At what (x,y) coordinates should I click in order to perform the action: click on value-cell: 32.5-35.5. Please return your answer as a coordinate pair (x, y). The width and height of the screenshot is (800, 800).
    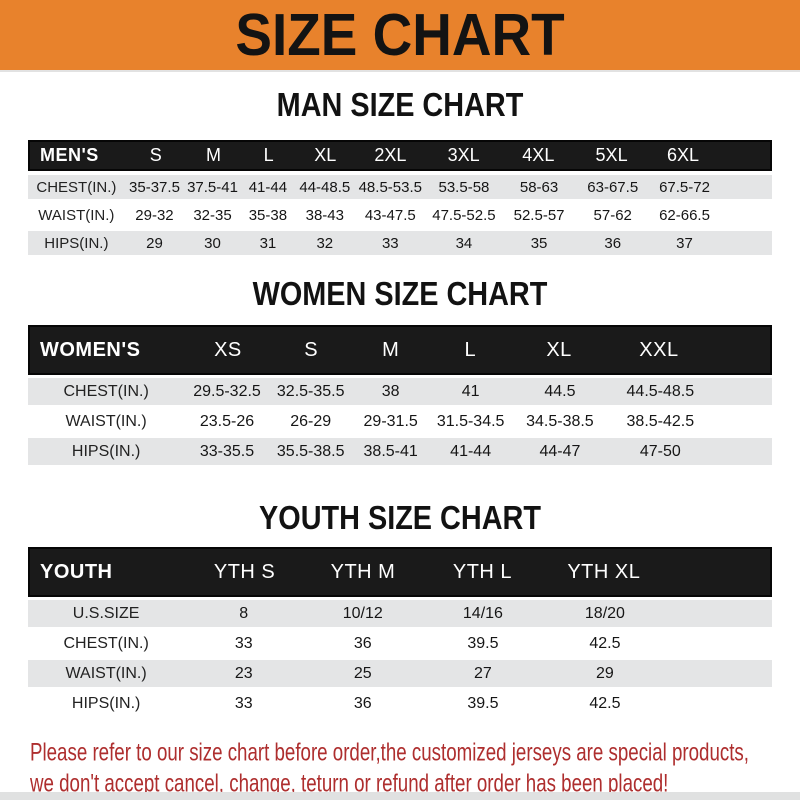
    Looking at the image, I should click on (310, 391).